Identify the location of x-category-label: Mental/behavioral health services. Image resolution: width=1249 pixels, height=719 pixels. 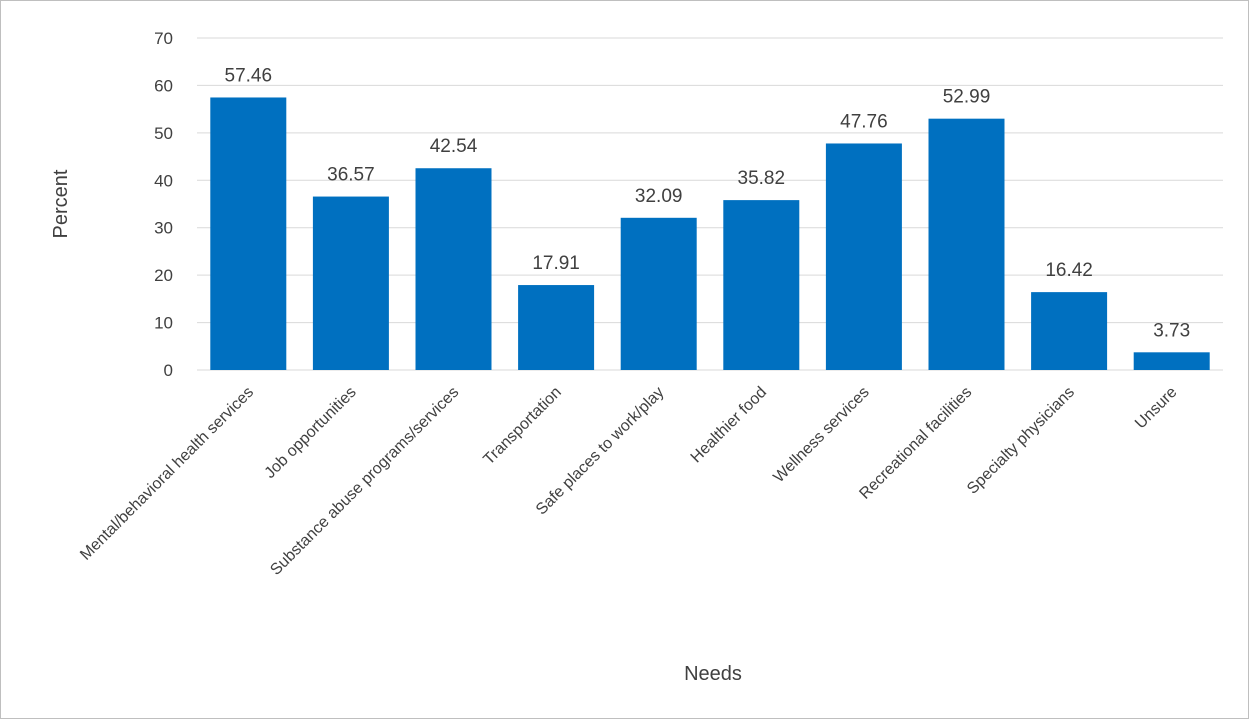
(167, 474).